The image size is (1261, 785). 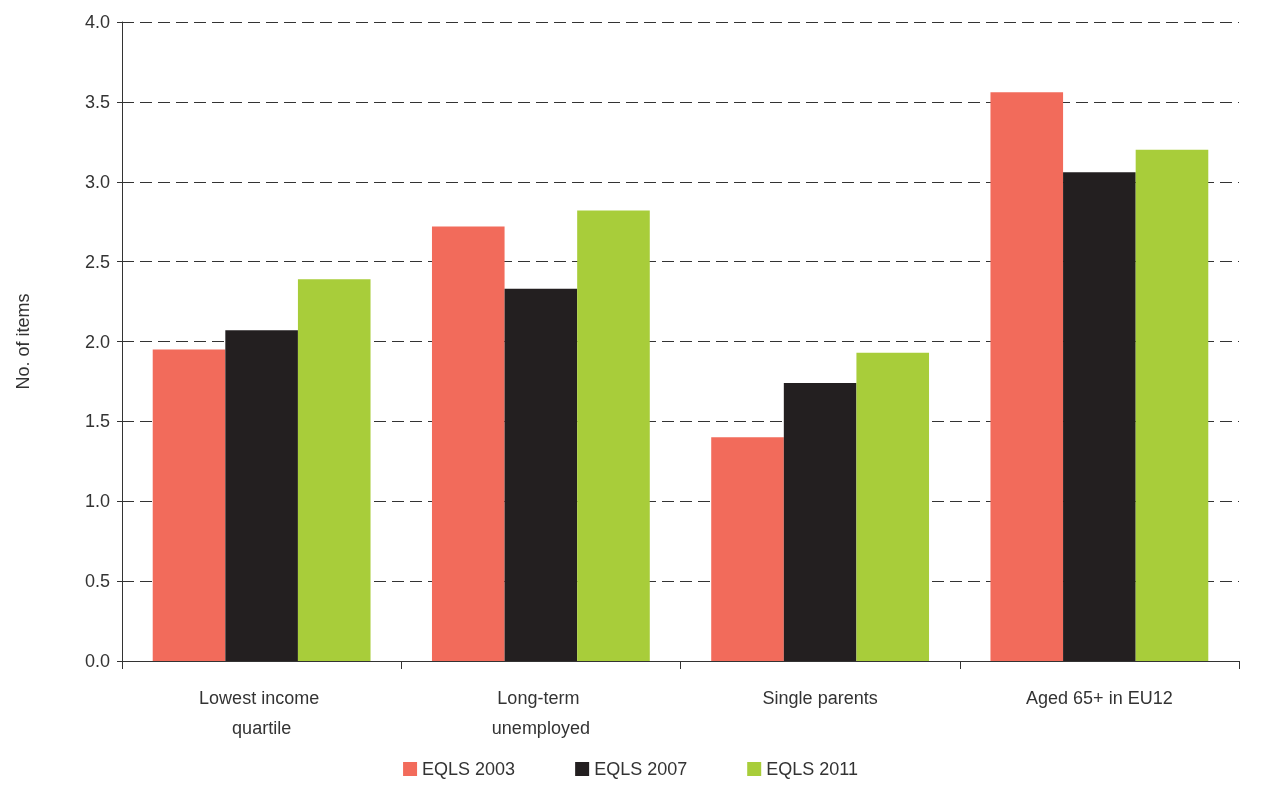 What do you see at coordinates (97, 22) in the screenshot?
I see `y-tick-label: 4.0` at bounding box center [97, 22].